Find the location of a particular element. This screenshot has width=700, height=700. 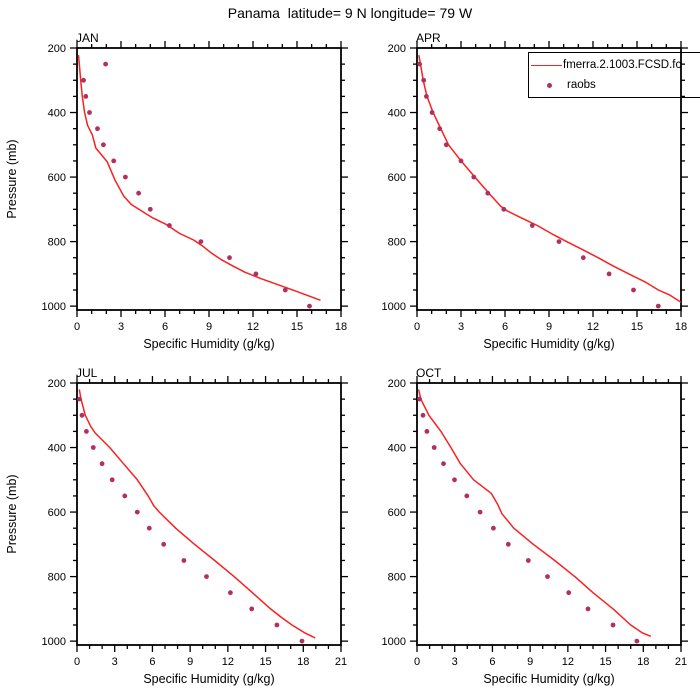

svg-text: 21 is located at coordinates (341, 662).